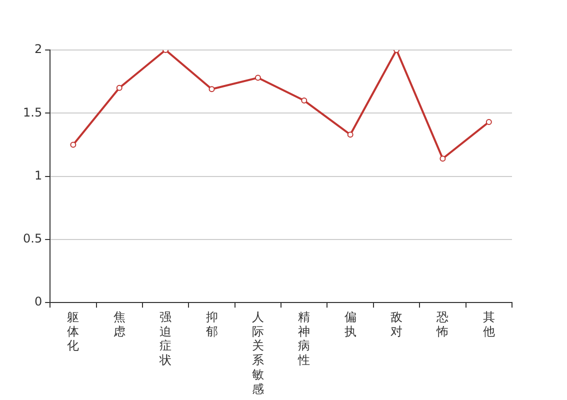 This screenshot has width=567, height=400. I want to click on x-tick-label: 焦虑, so click(119, 324).